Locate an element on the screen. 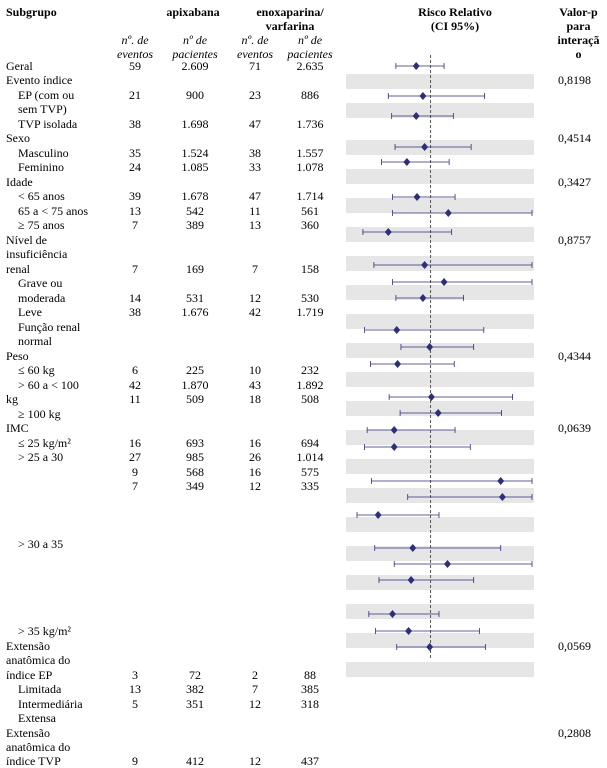 This screenshot has height=768, width=607. value-cell: 7 is located at coordinates (255, 689).